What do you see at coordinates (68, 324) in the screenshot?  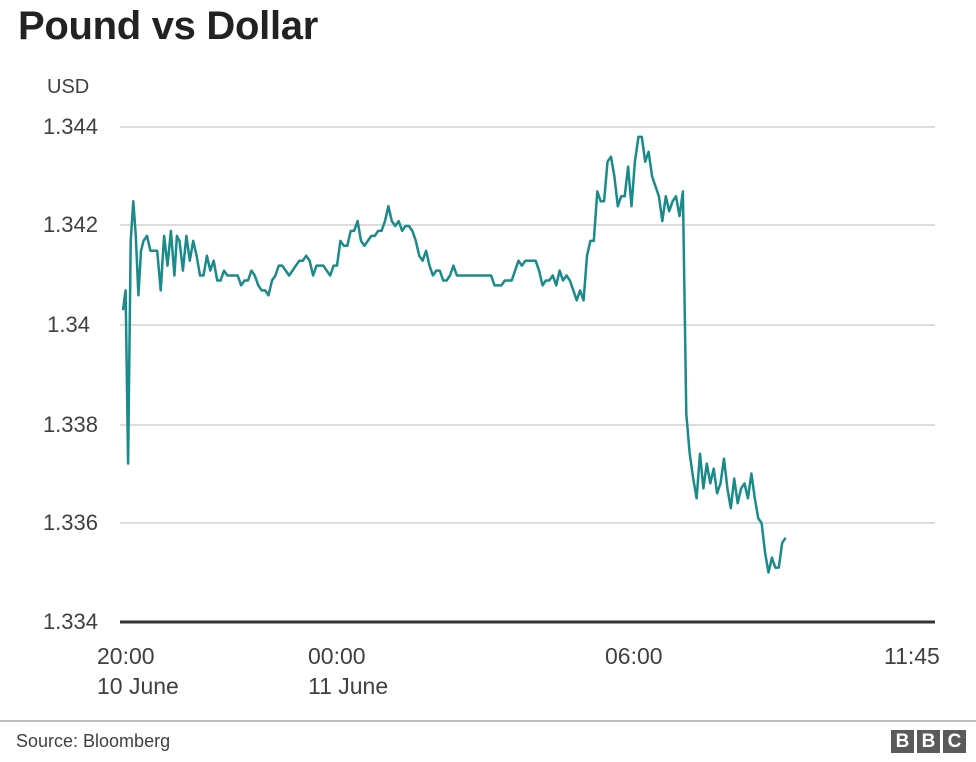 I see `y-tick-label: 1.34` at bounding box center [68, 324].